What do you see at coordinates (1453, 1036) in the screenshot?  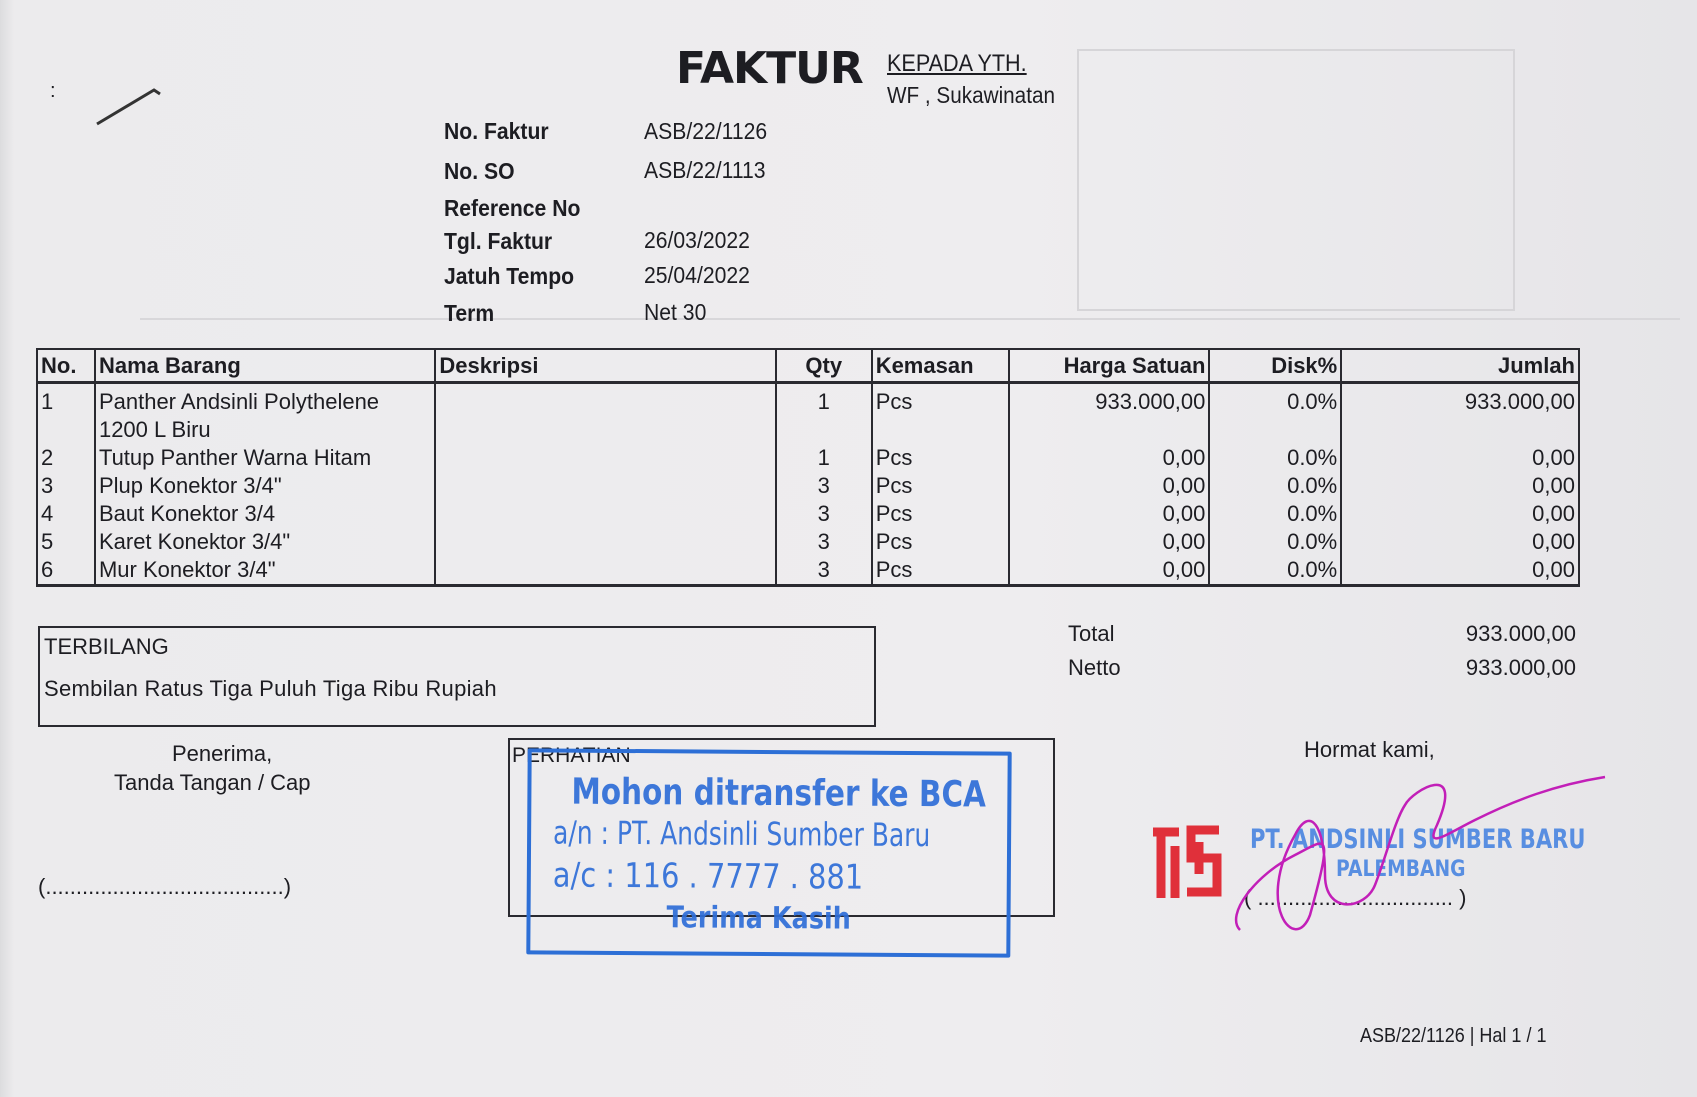 I see `page-reference: ASB/22/1126 | Hal 1 / 1` at bounding box center [1453, 1036].